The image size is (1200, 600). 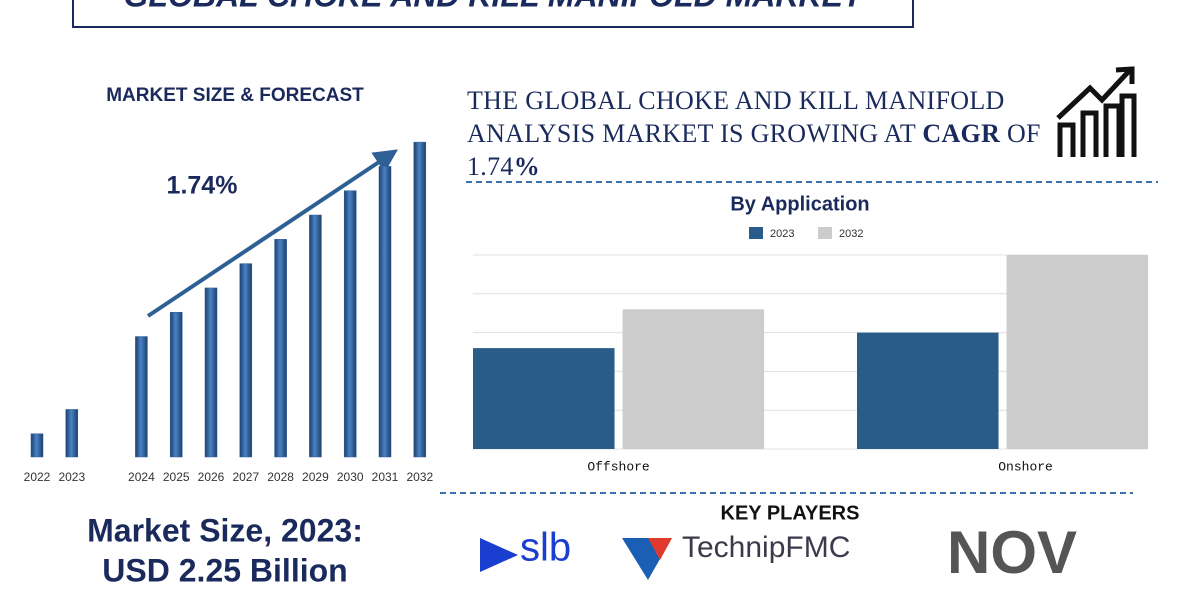 What do you see at coordinates (224, 570) in the screenshot?
I see `market-size-value: USD 2.25 Billion` at bounding box center [224, 570].